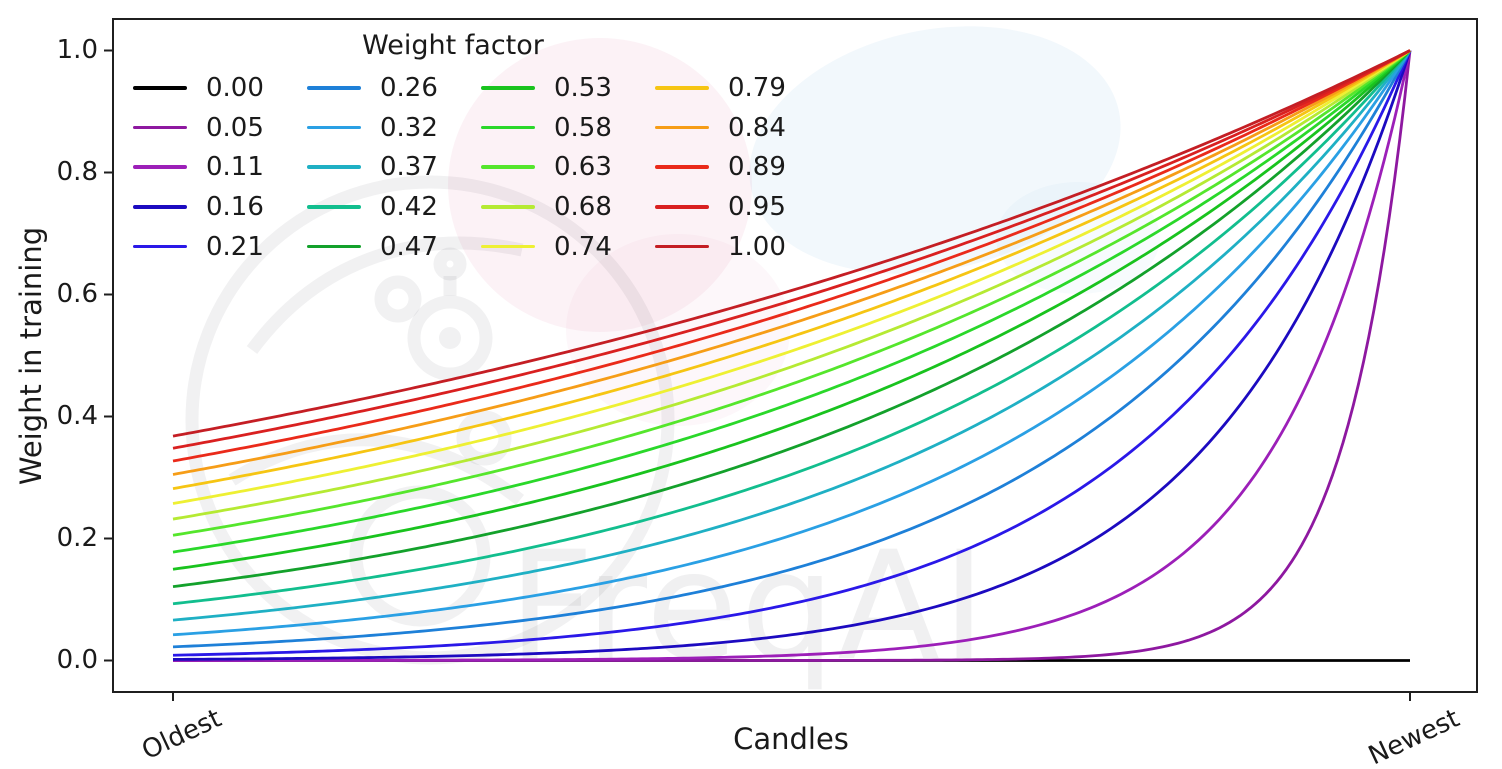 This screenshot has height=769, width=1502. What do you see at coordinates (453, 45) in the screenshot?
I see `legend-title: Weight factor` at bounding box center [453, 45].